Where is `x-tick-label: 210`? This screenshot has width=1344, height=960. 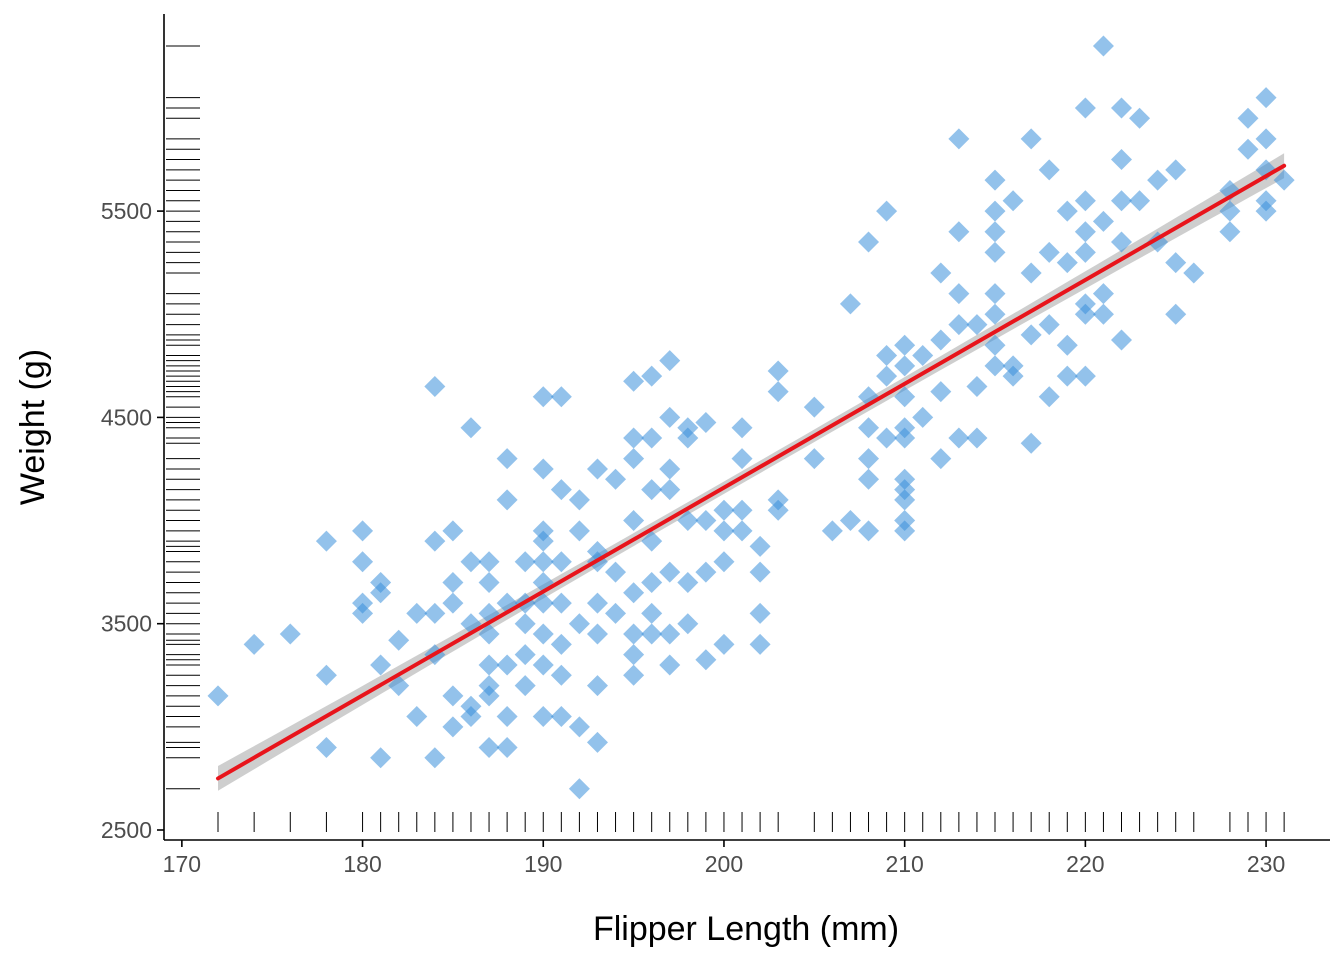 x-tick-label: 210 is located at coordinates (904, 864).